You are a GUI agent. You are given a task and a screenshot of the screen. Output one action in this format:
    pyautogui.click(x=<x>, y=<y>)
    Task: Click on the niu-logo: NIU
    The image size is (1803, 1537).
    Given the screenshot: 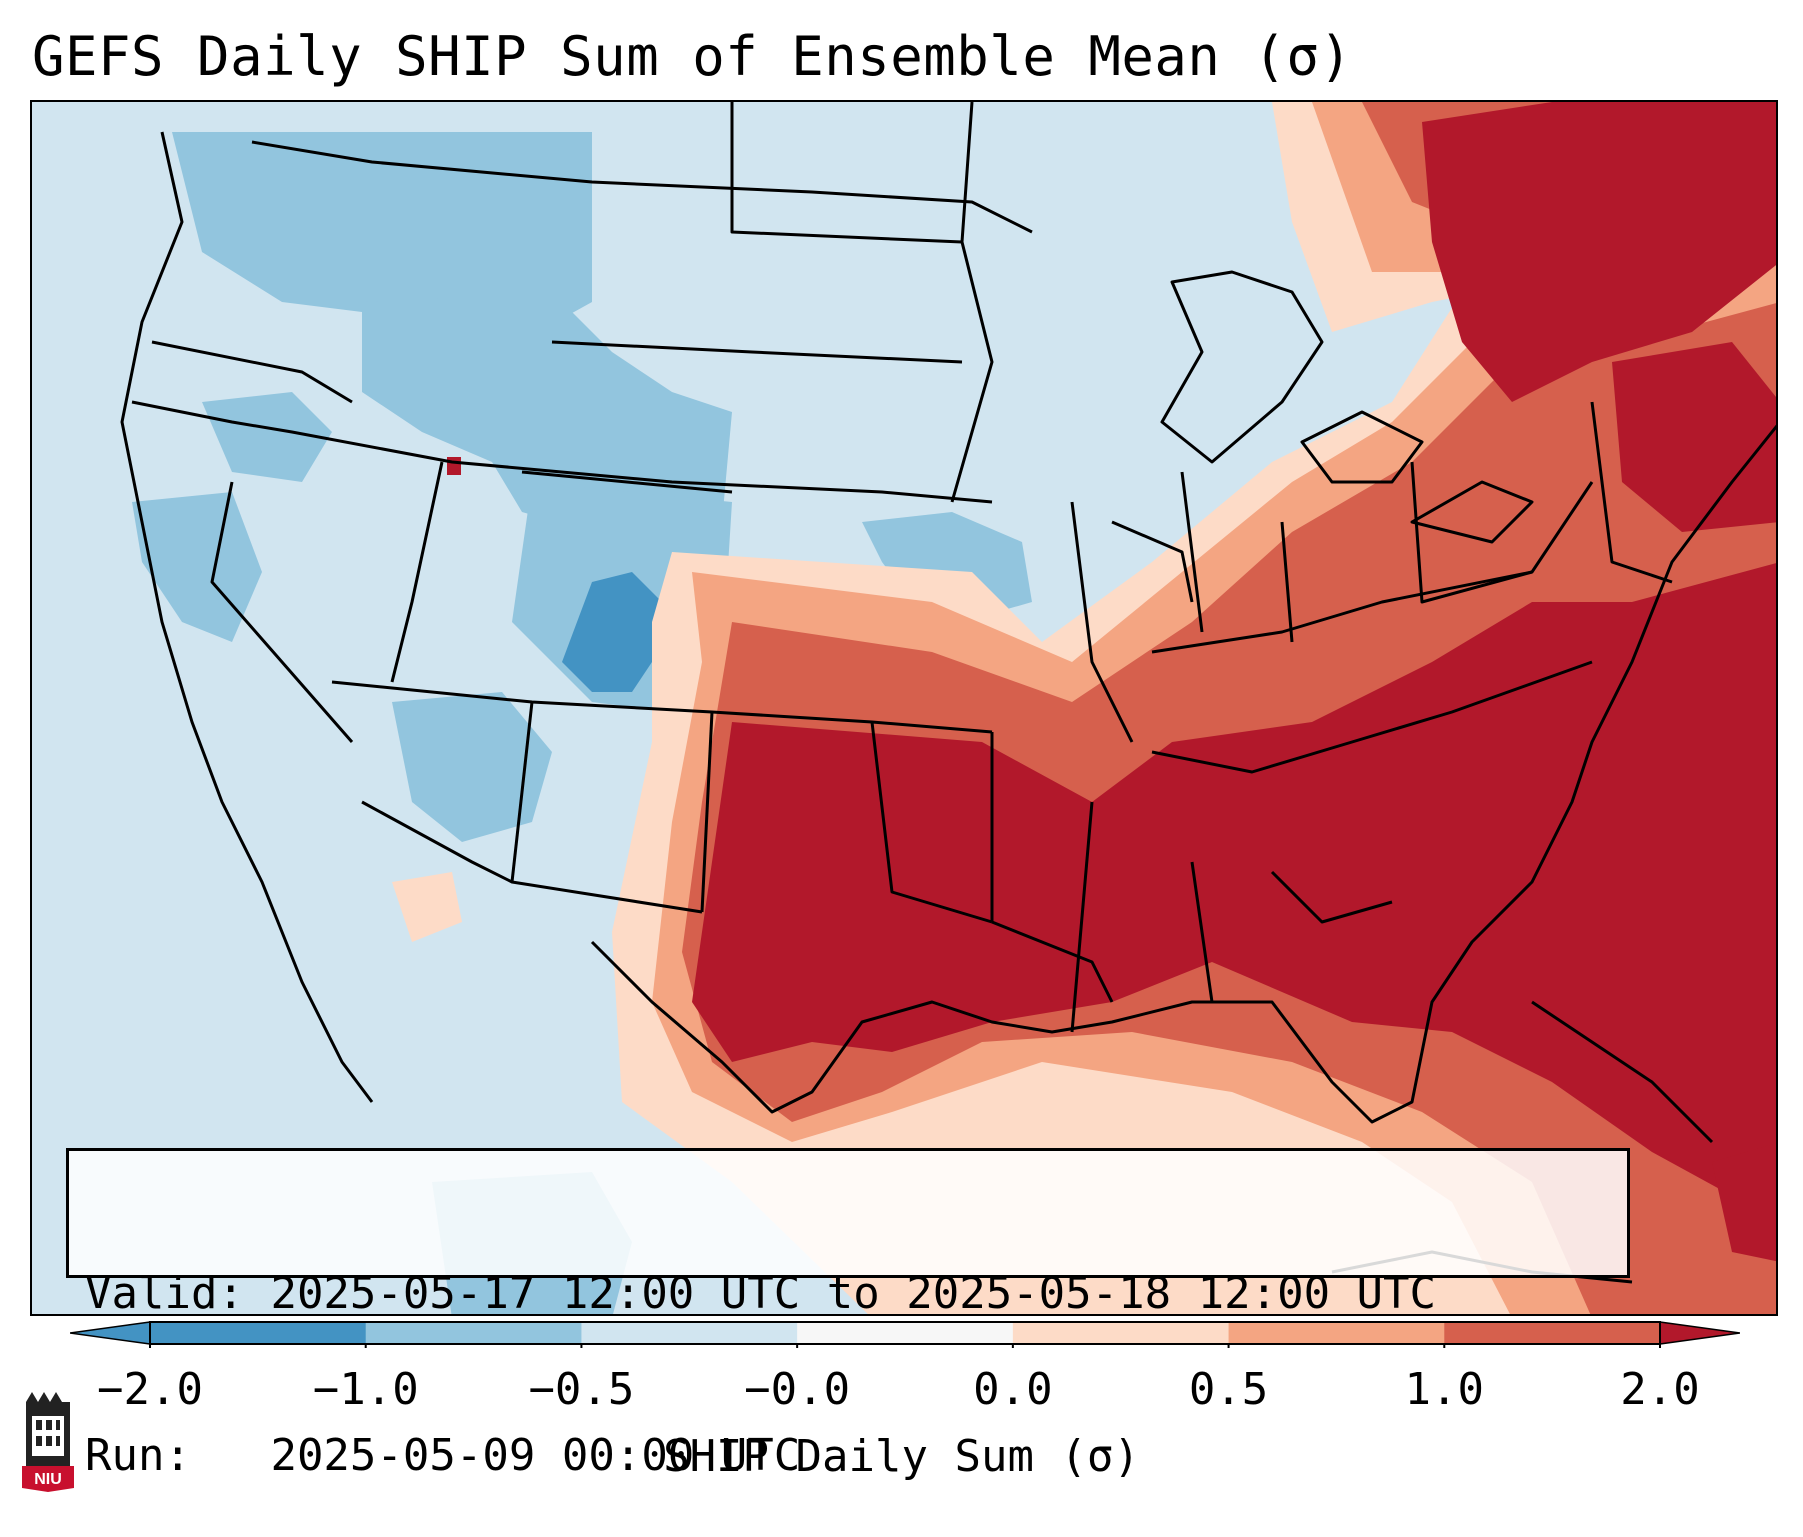 What is the action you would take?
    pyautogui.click(x=48, y=1442)
    